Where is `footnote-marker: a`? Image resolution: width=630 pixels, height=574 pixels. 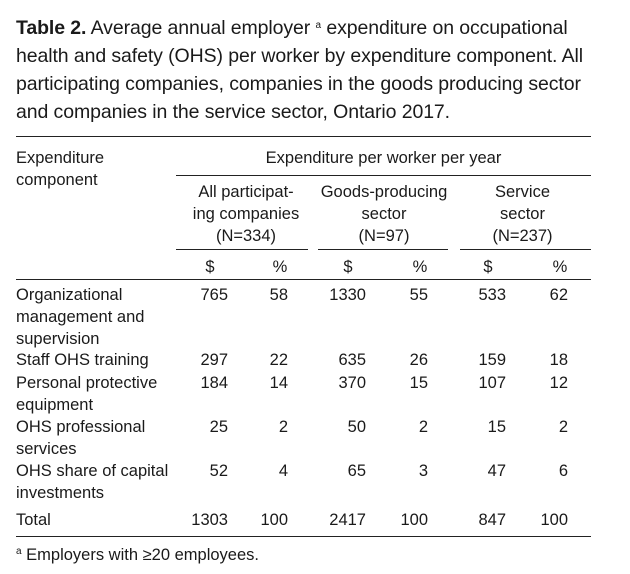
footnote-marker: a is located at coordinates (19, 551).